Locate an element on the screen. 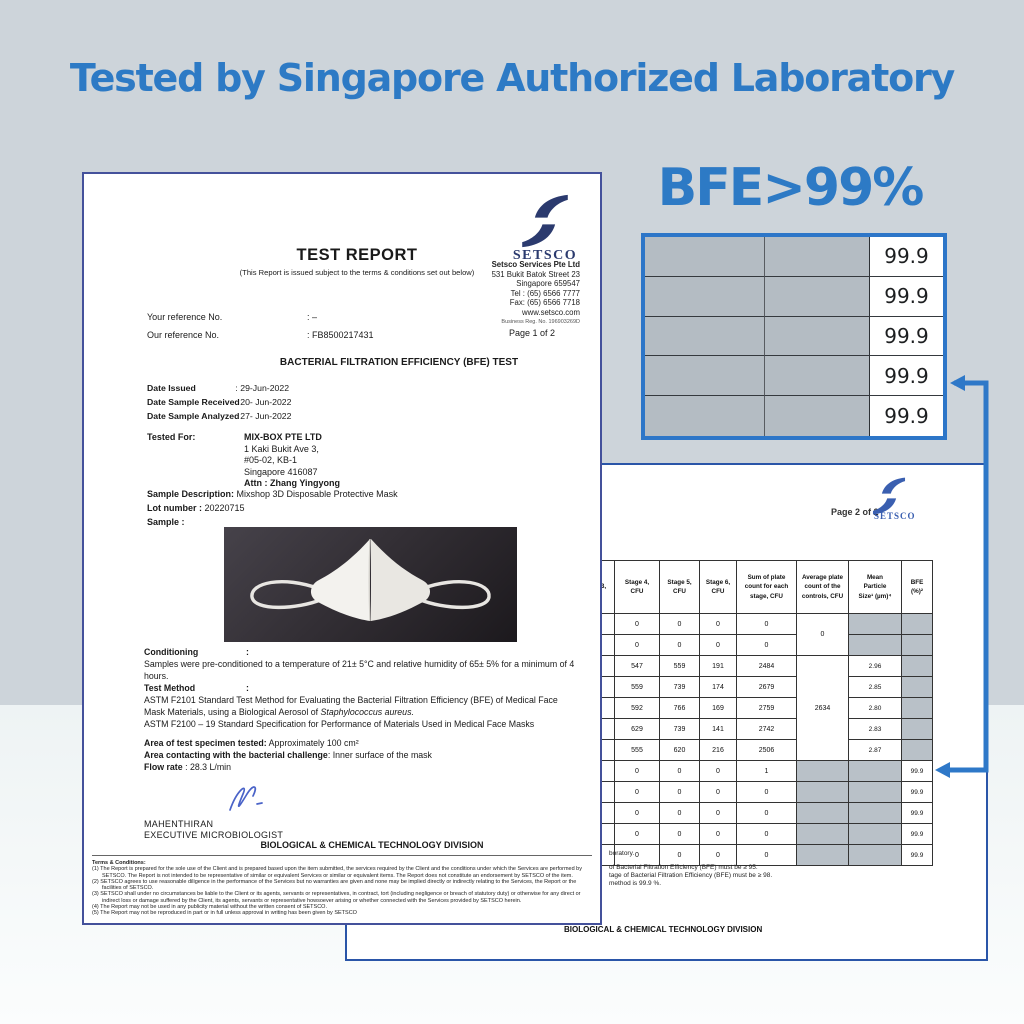 The image size is (1024, 1024). business-reg-no: Business Reg. No. 196903269D is located at coordinates (540, 321).